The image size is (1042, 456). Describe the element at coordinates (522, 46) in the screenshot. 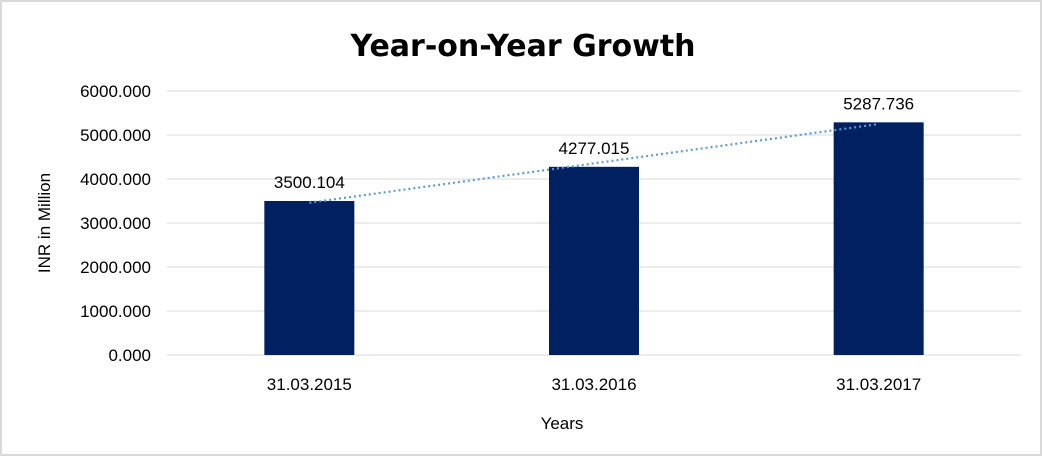

I see `chart-title: Year-on-Year Growth` at that location.